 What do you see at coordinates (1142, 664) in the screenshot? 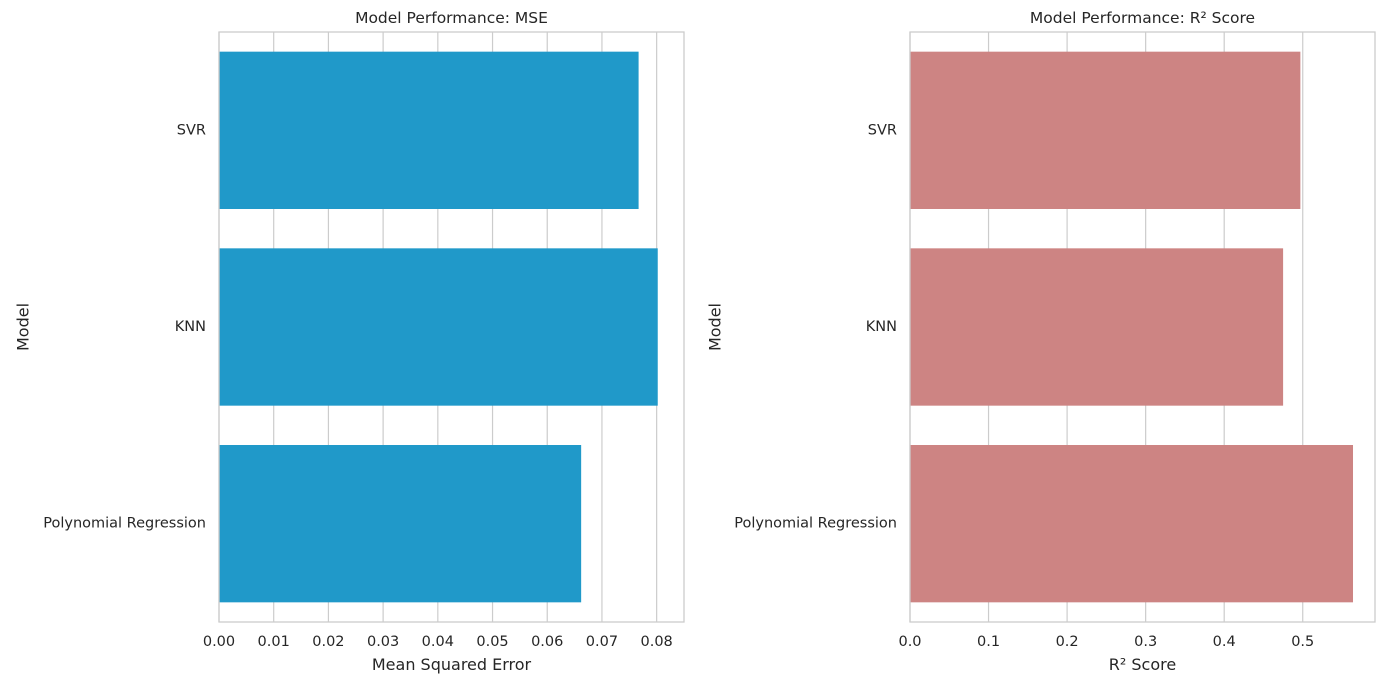
I see `r2-x-axis-label: R² Score` at bounding box center [1142, 664].